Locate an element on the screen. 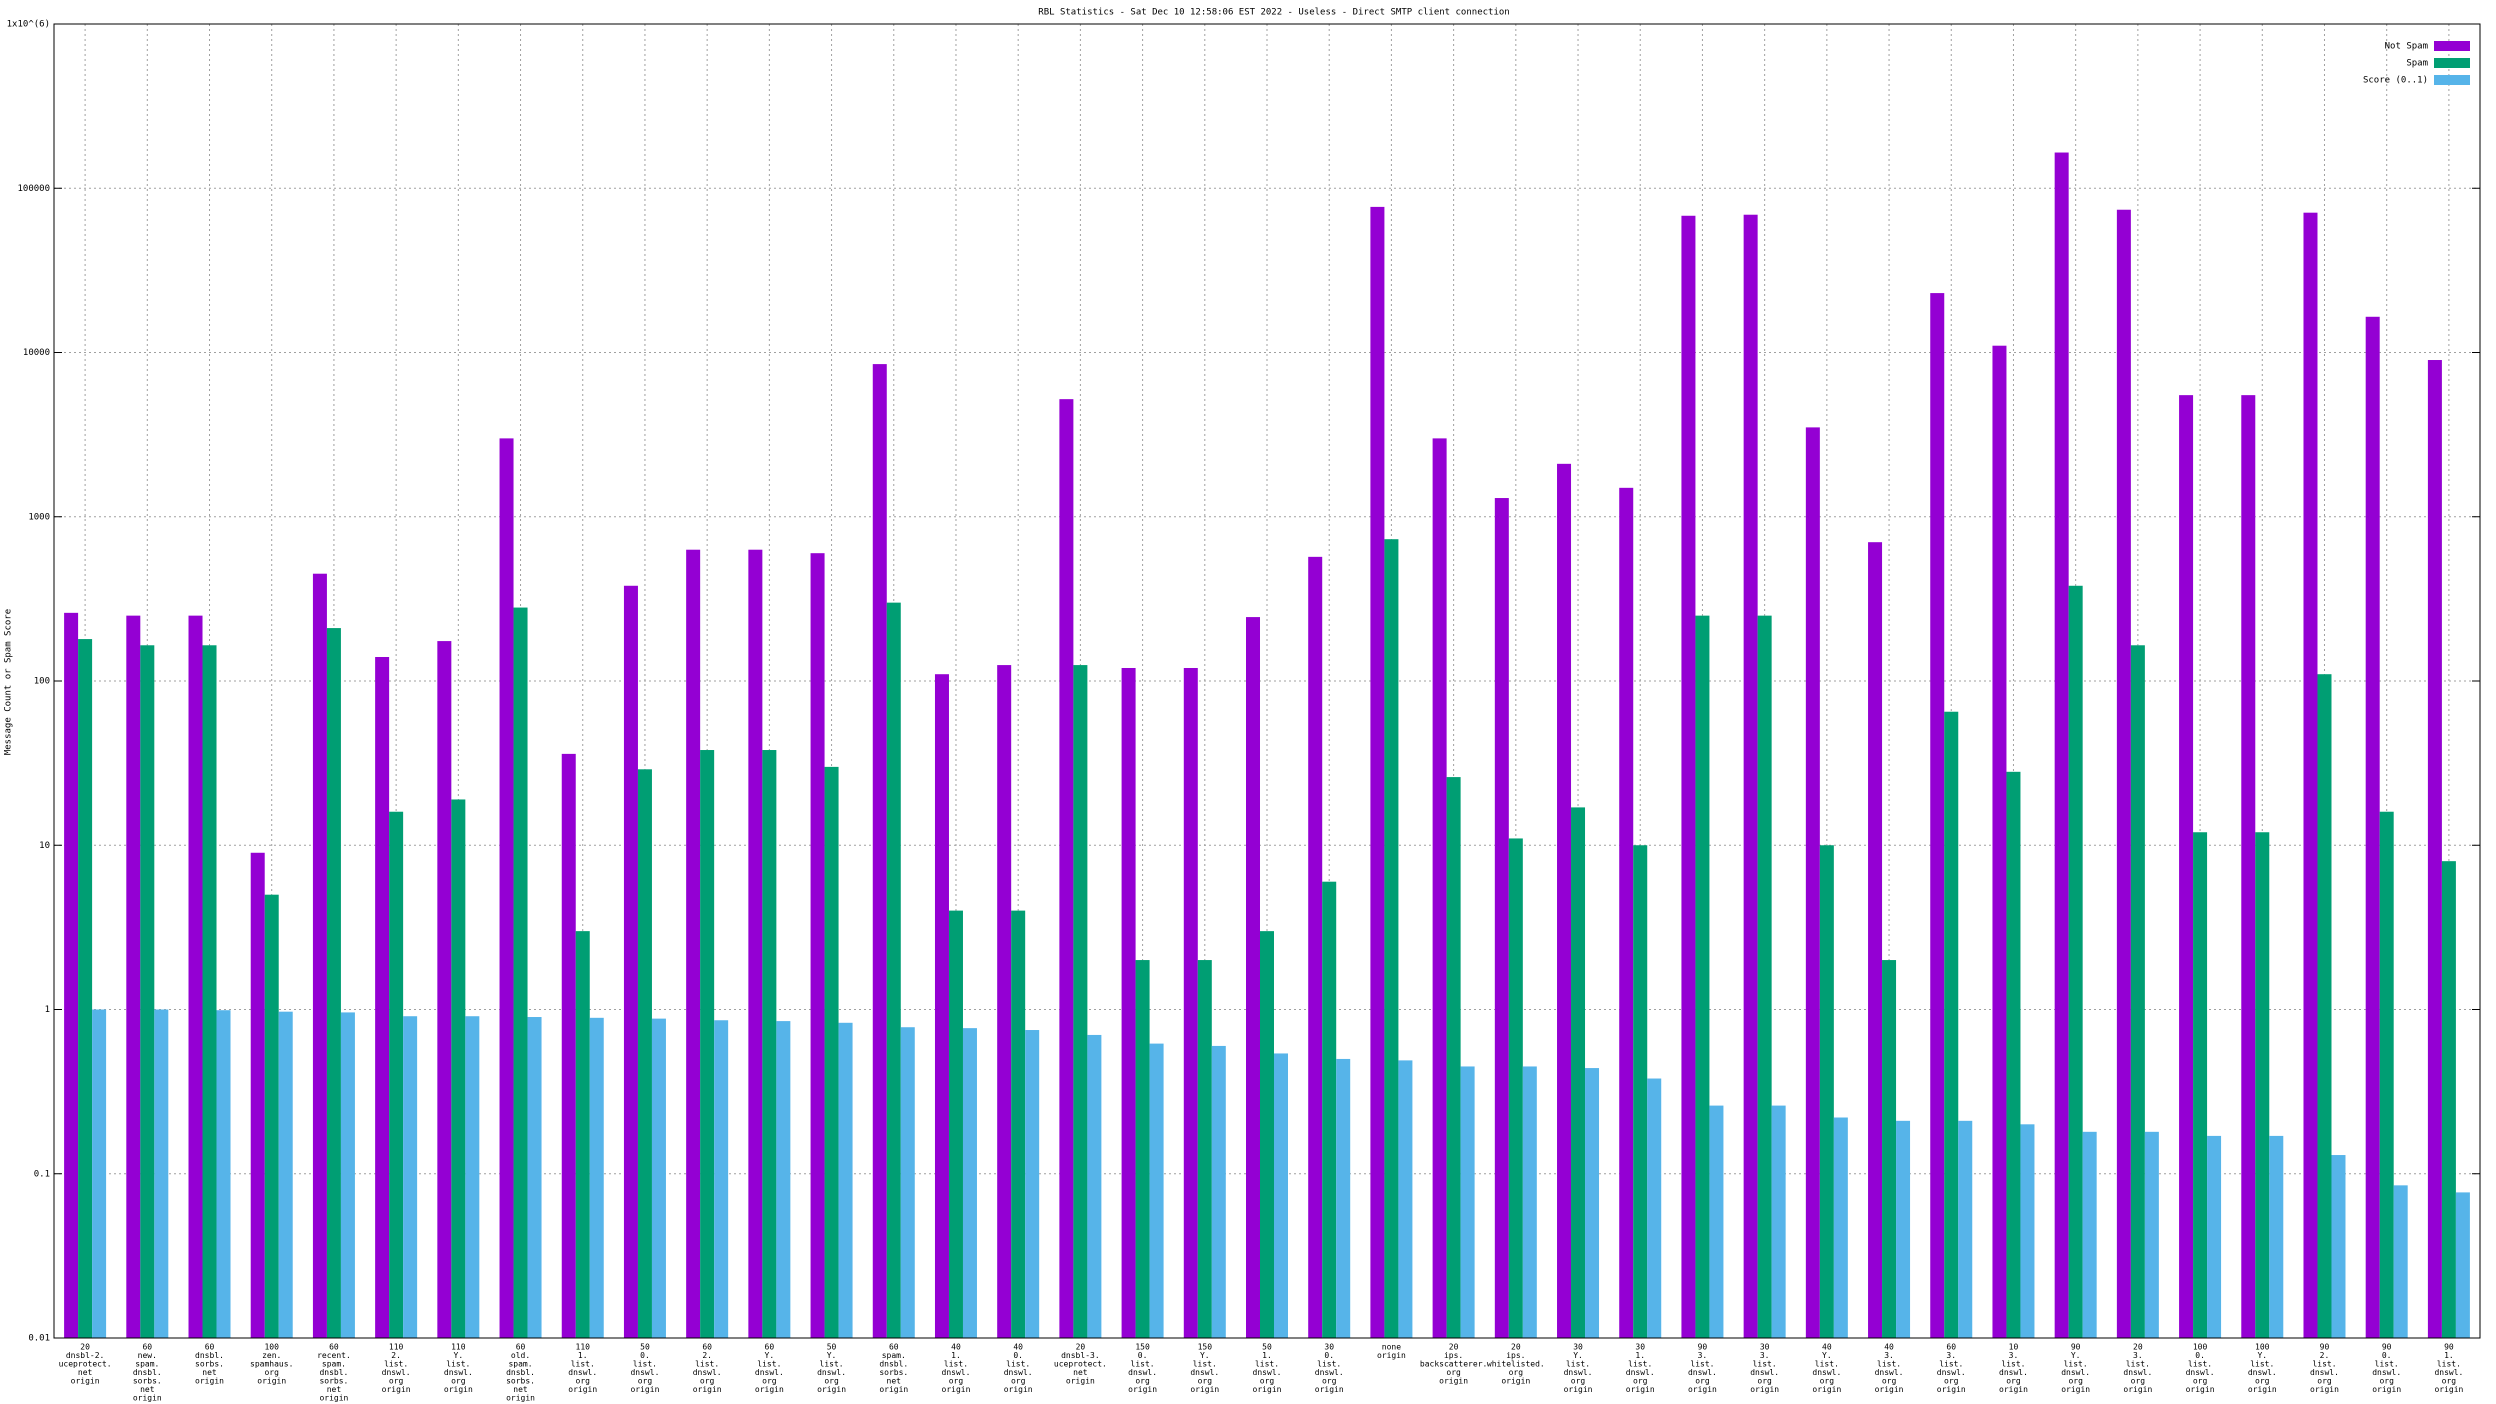 Image resolution: width=2496 pixels, height=1404 pixels. x-tick-label: uceprotect. is located at coordinates (85, 1364).